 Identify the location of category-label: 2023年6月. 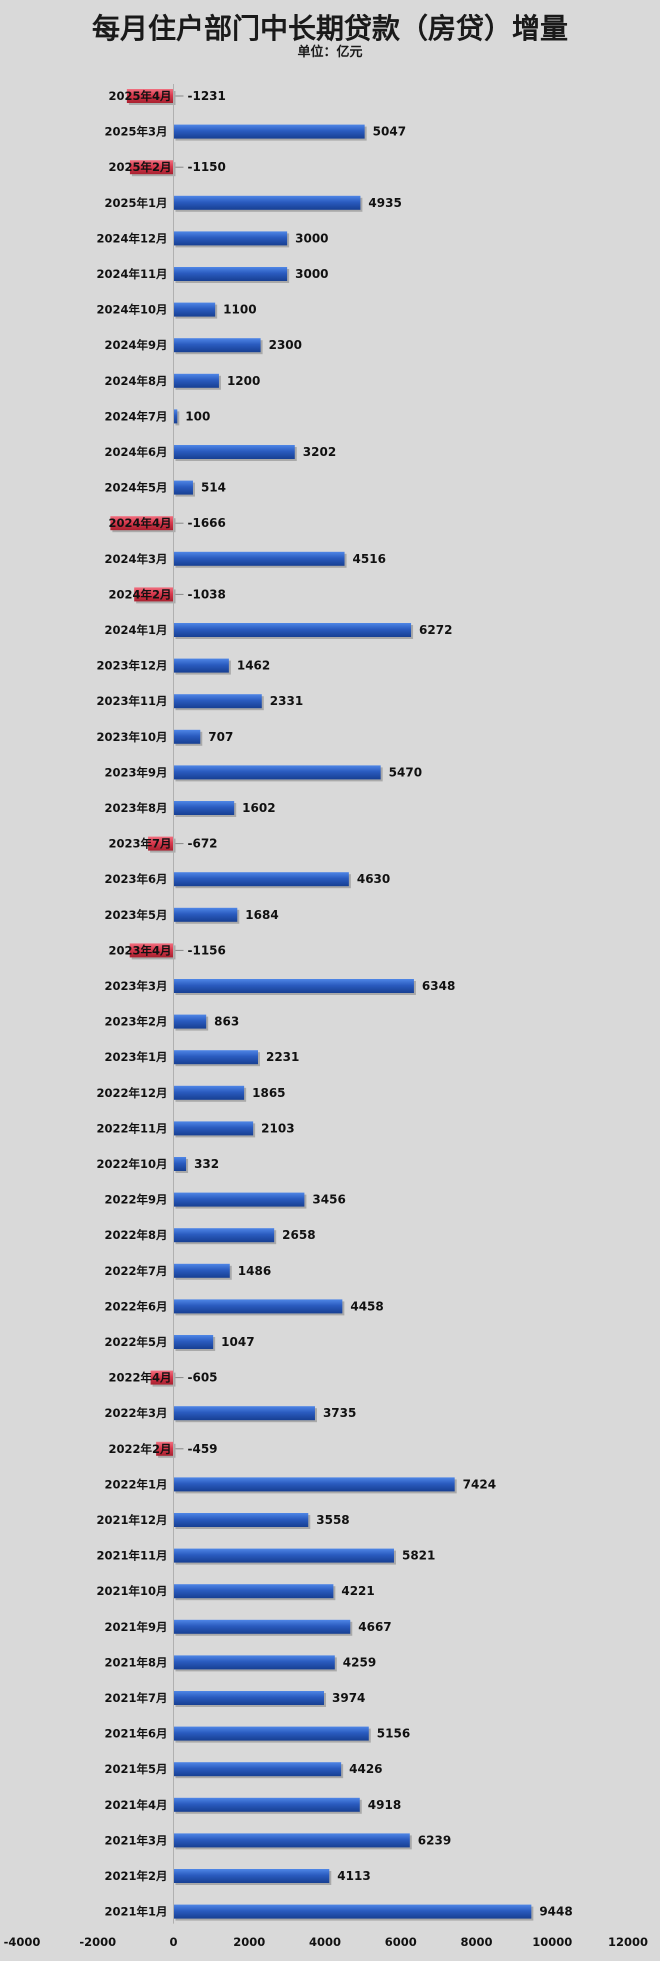
(135, 879).